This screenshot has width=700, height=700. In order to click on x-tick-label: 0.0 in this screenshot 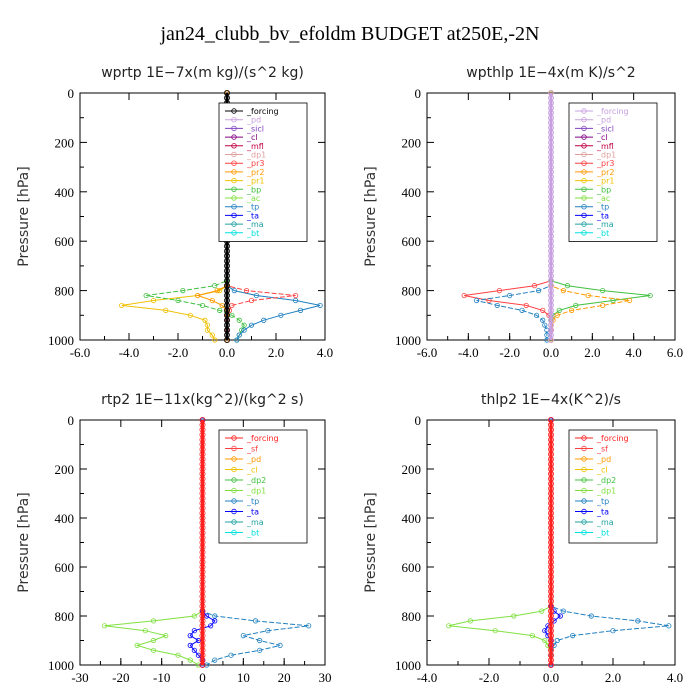, I will do `click(551, 677)`.